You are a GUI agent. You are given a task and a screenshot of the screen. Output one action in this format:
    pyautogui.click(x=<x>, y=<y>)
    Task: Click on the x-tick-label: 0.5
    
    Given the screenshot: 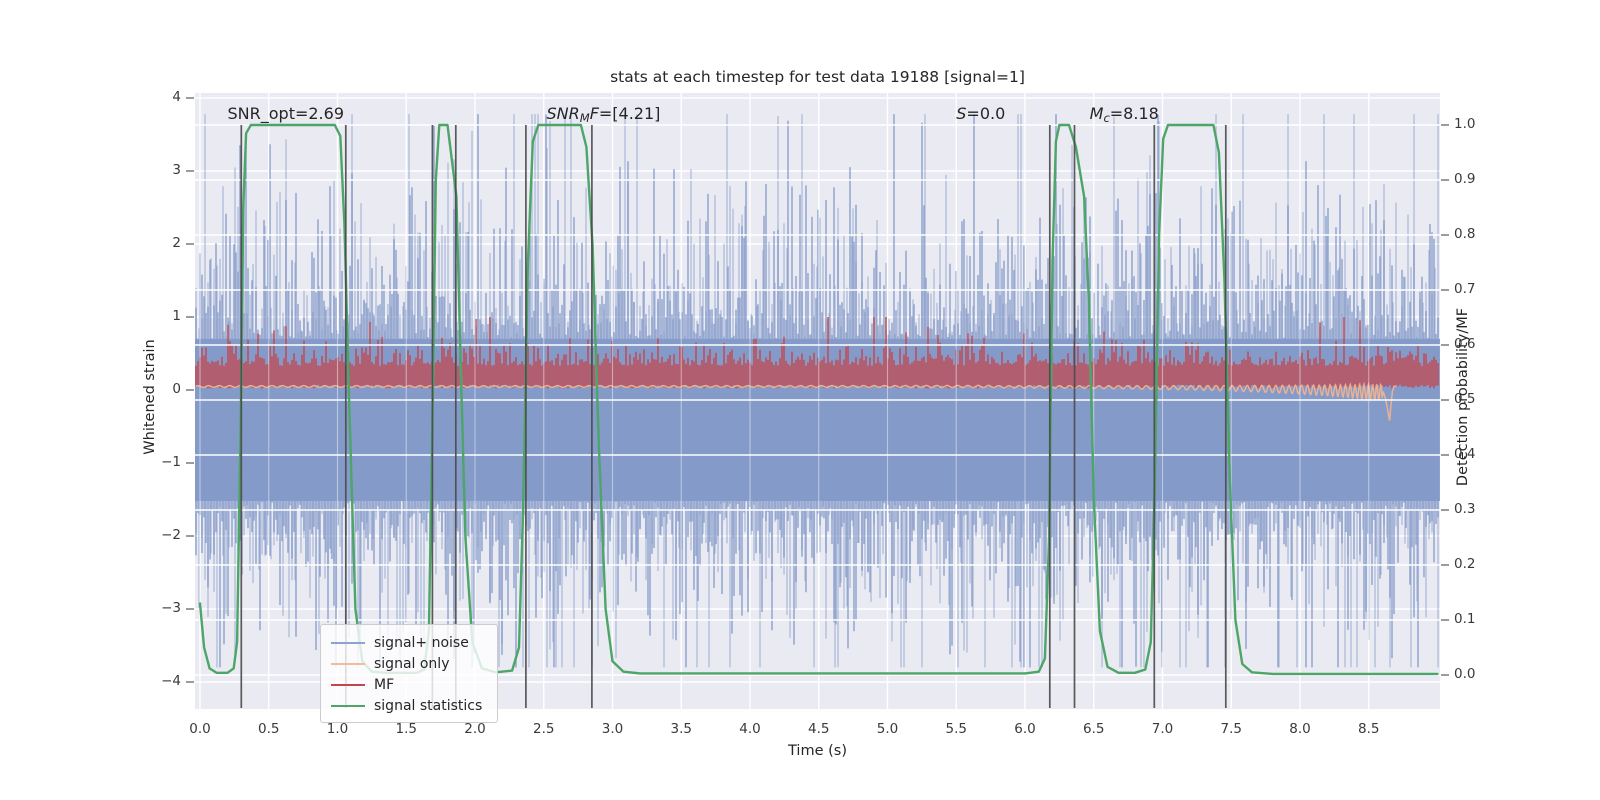 What is the action you would take?
    pyautogui.click(x=269, y=729)
    